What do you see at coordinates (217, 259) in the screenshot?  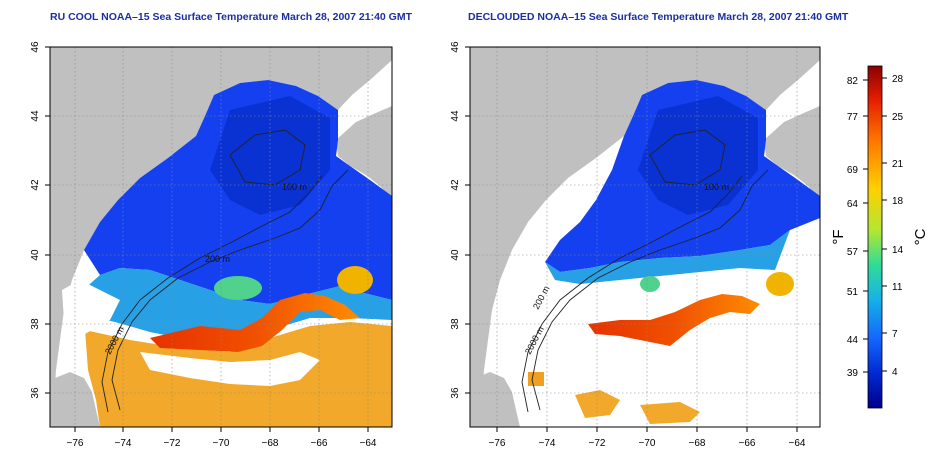 I see `left-contour-label-200: 200 m` at bounding box center [217, 259].